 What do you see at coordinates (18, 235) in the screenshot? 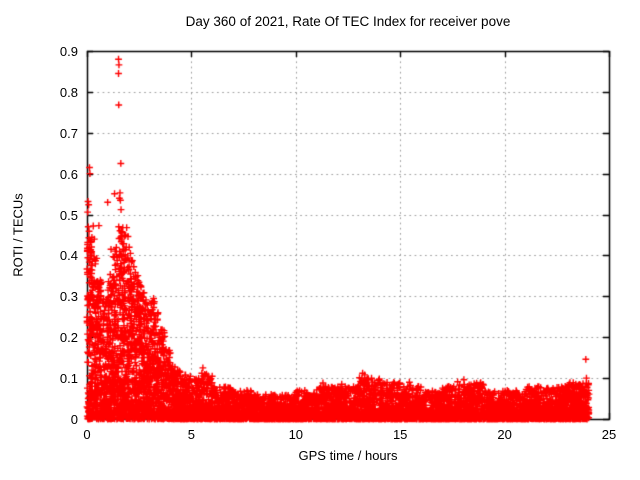
I see `y-axis-label: ROTI / TECUs` at bounding box center [18, 235].